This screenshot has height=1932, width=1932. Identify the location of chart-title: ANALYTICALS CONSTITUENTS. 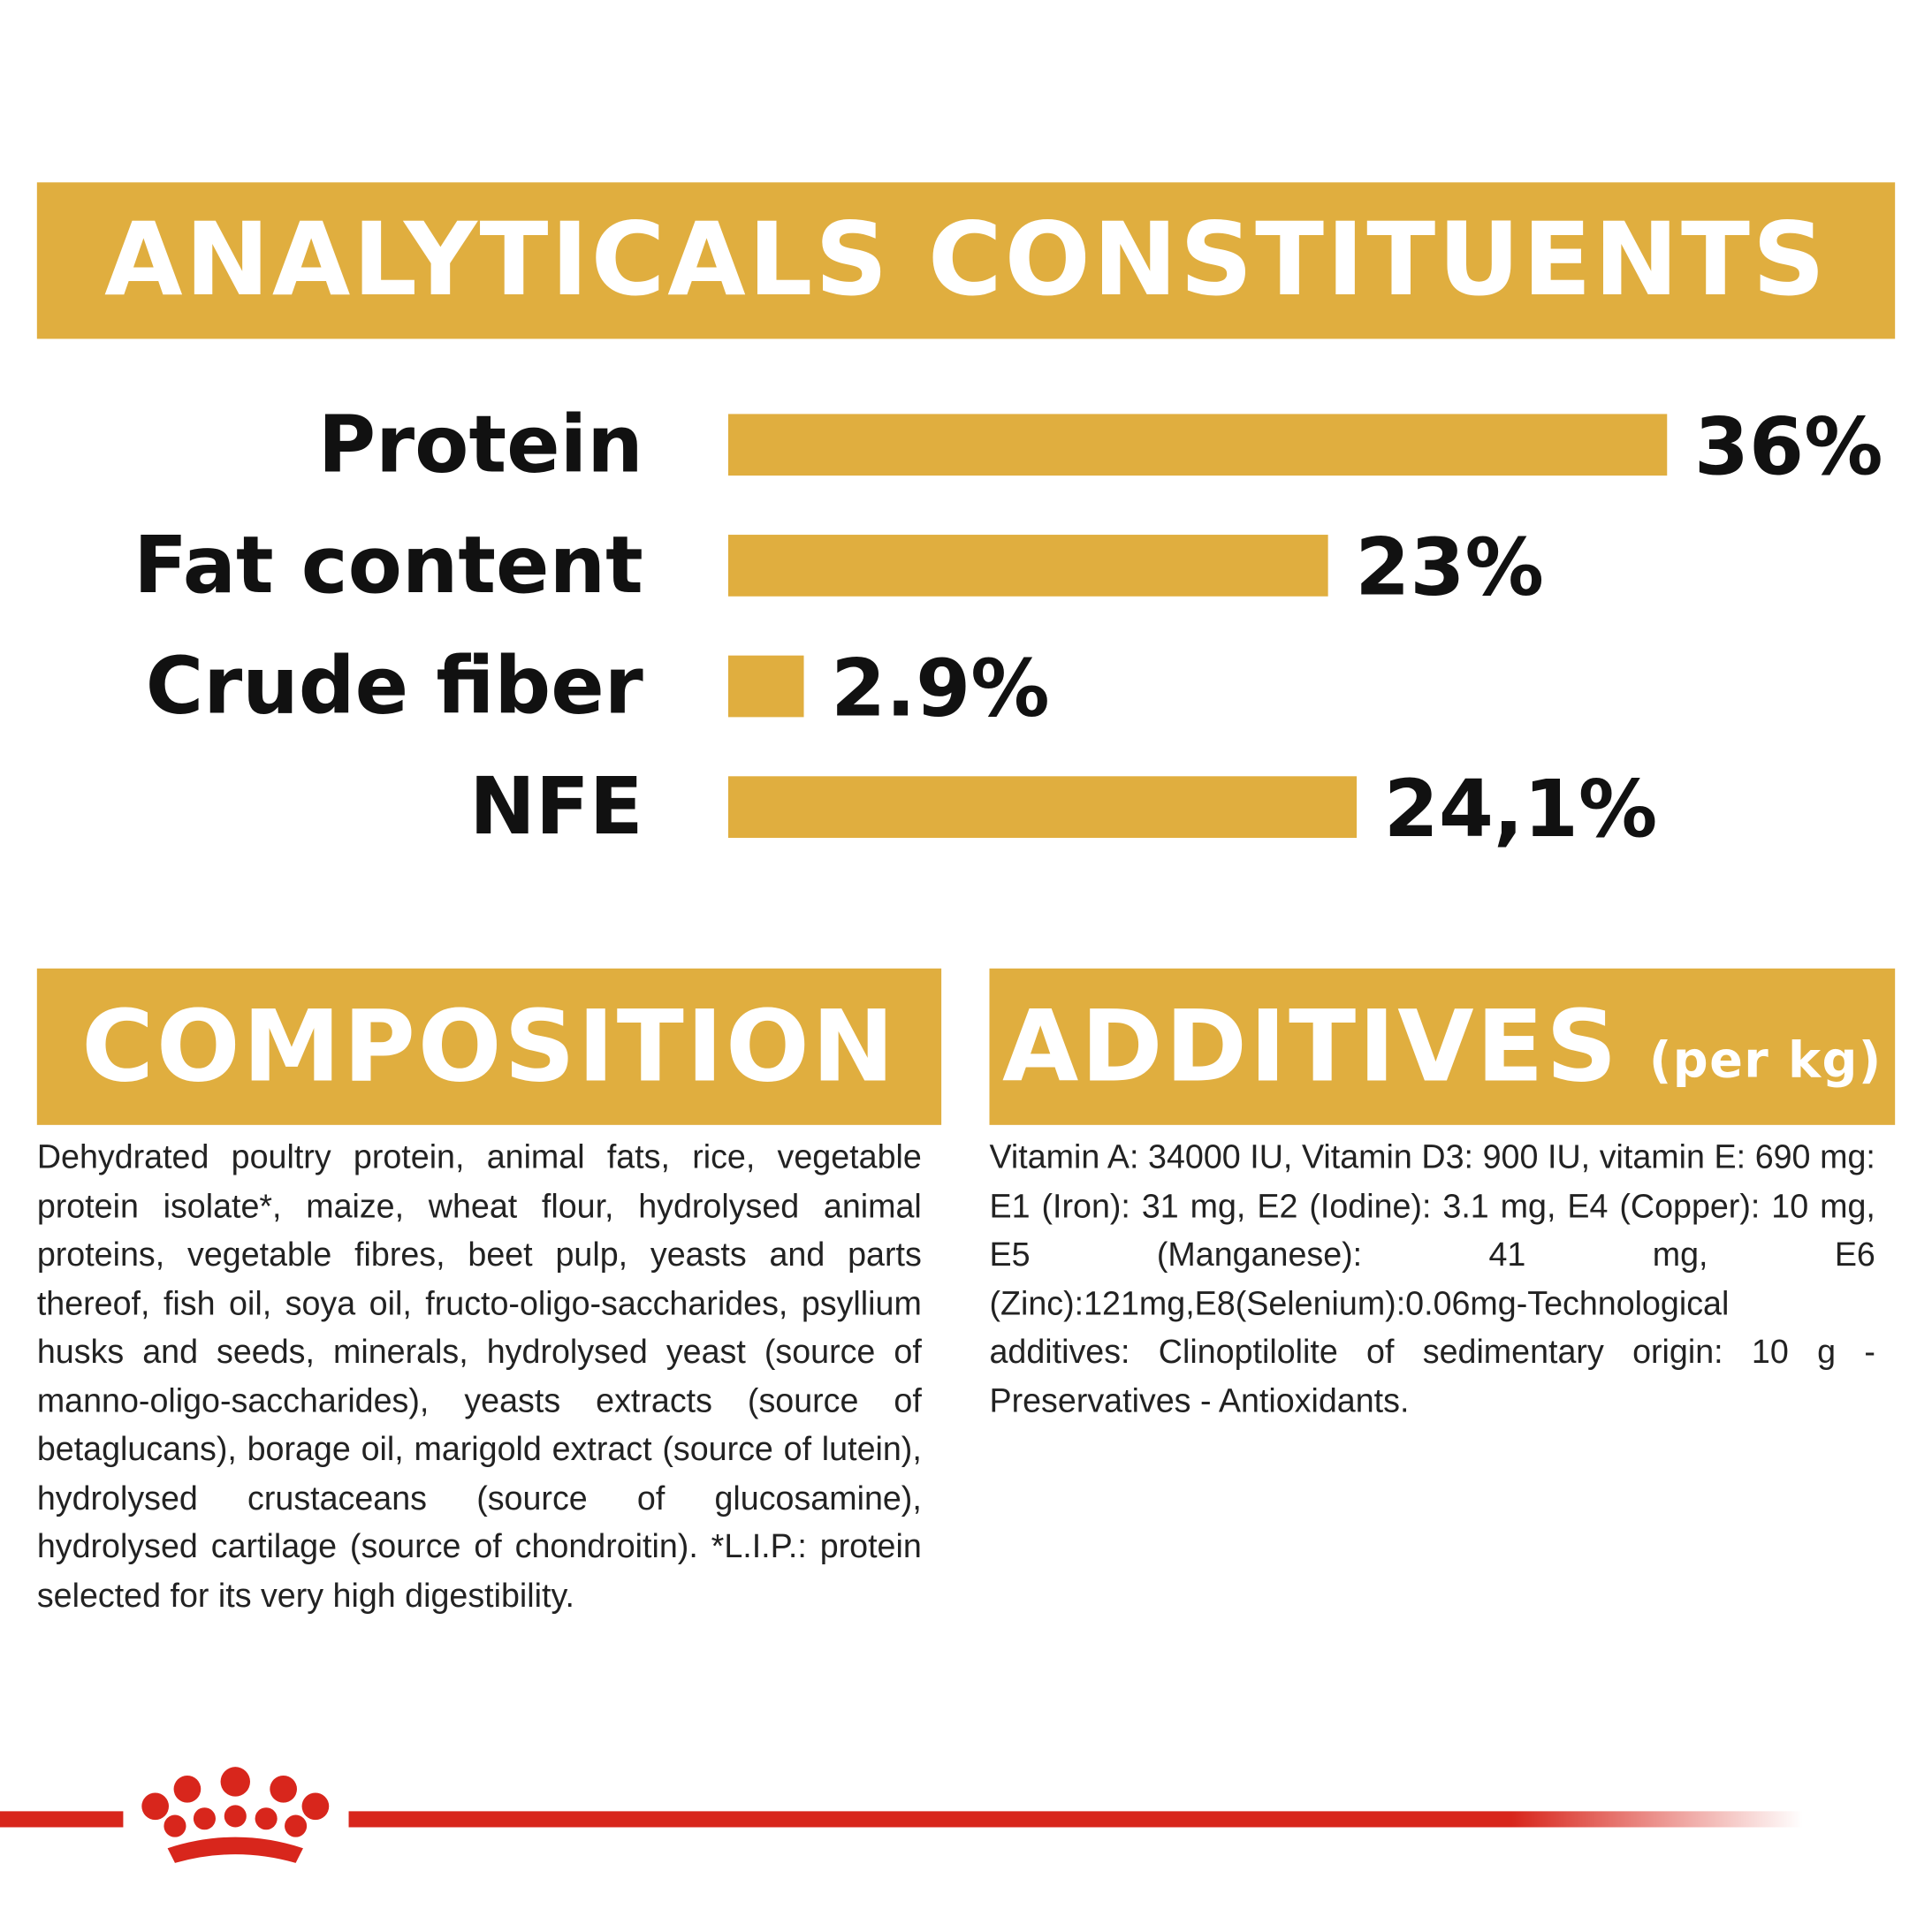
(966, 261).